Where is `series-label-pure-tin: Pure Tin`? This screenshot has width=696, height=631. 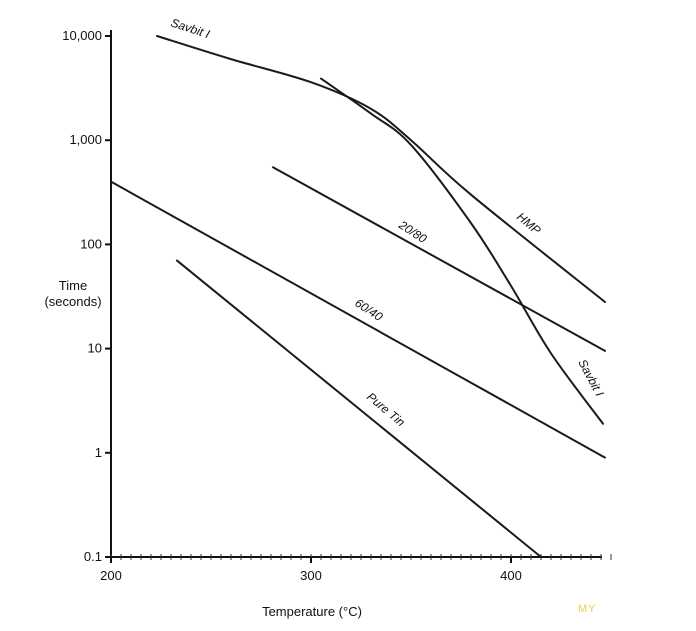
series-label-pure-tin: Pure Tin is located at coordinates (386, 410).